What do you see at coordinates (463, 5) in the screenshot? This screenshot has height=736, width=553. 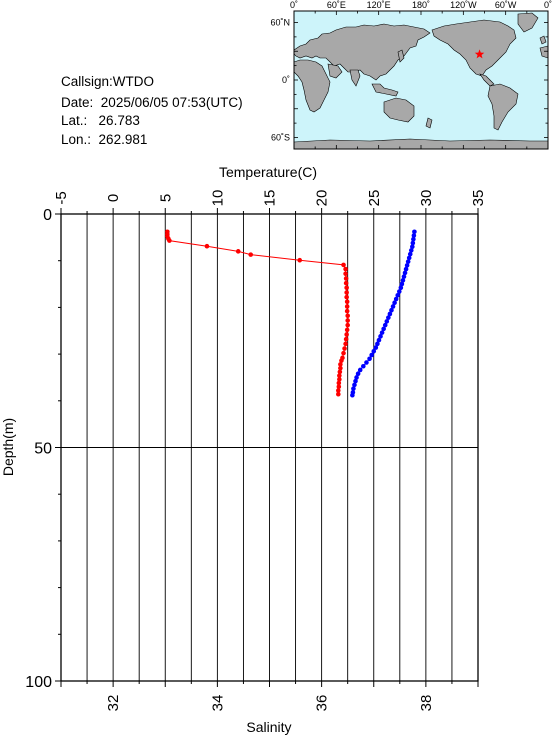 I see `map-lon-label: 120˚W` at bounding box center [463, 5].